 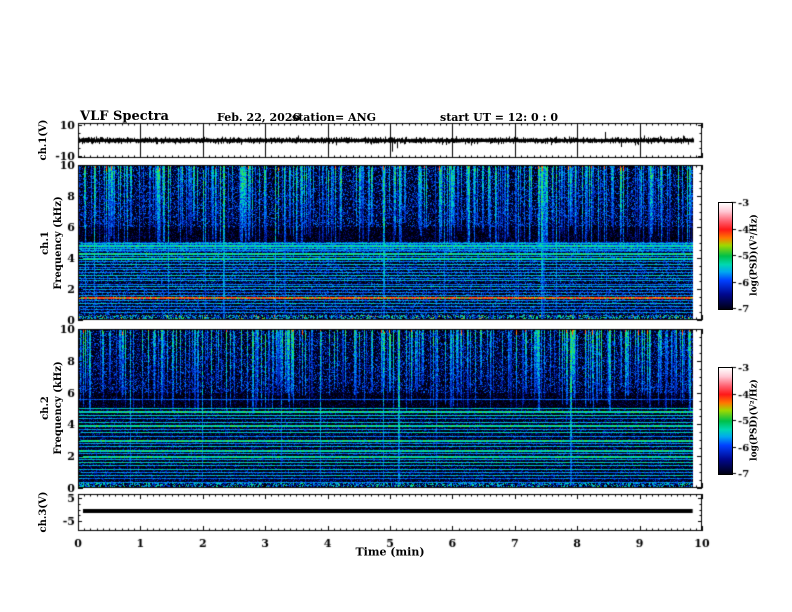 I want to click on ch2-channel-label: ch.2, so click(x=45, y=408).